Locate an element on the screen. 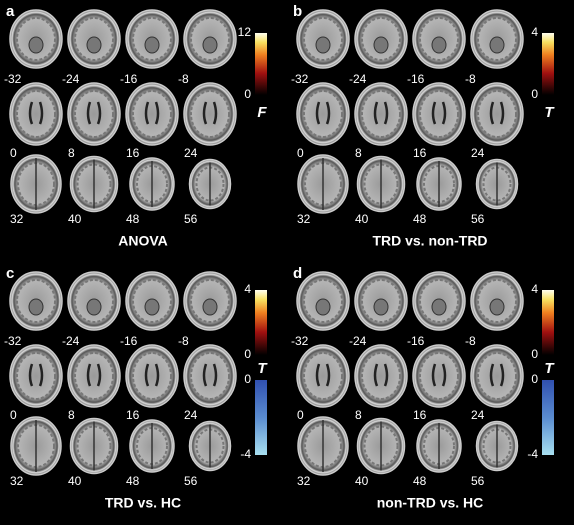 This screenshot has width=574, height=525. panel-caption: TRD vs. non-TRD is located at coordinates (429, 241).